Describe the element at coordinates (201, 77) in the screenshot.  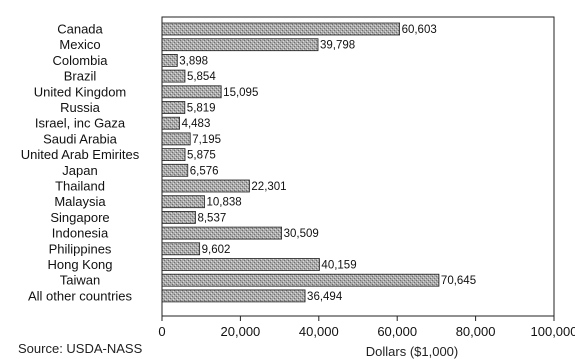
I see `data-label: 5,854` at that location.